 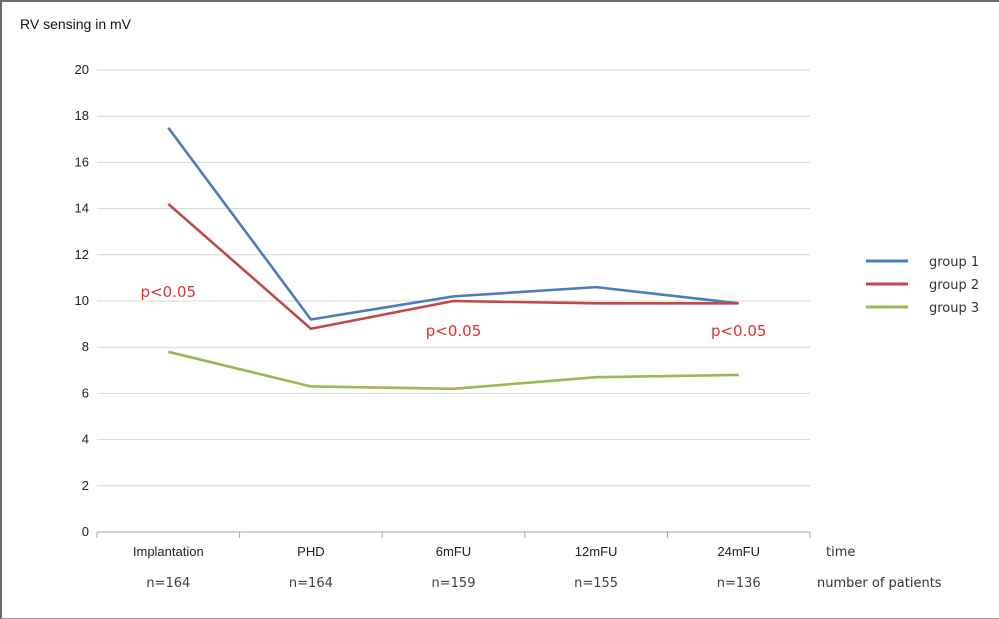 What do you see at coordinates (596, 551) in the screenshot?
I see `x-tick-label: 12mFU` at bounding box center [596, 551].